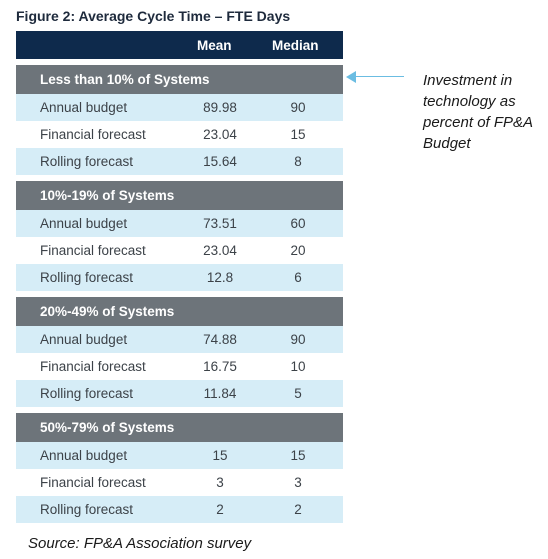  What do you see at coordinates (298, 161) in the screenshot?
I see `median-value: 8` at bounding box center [298, 161].